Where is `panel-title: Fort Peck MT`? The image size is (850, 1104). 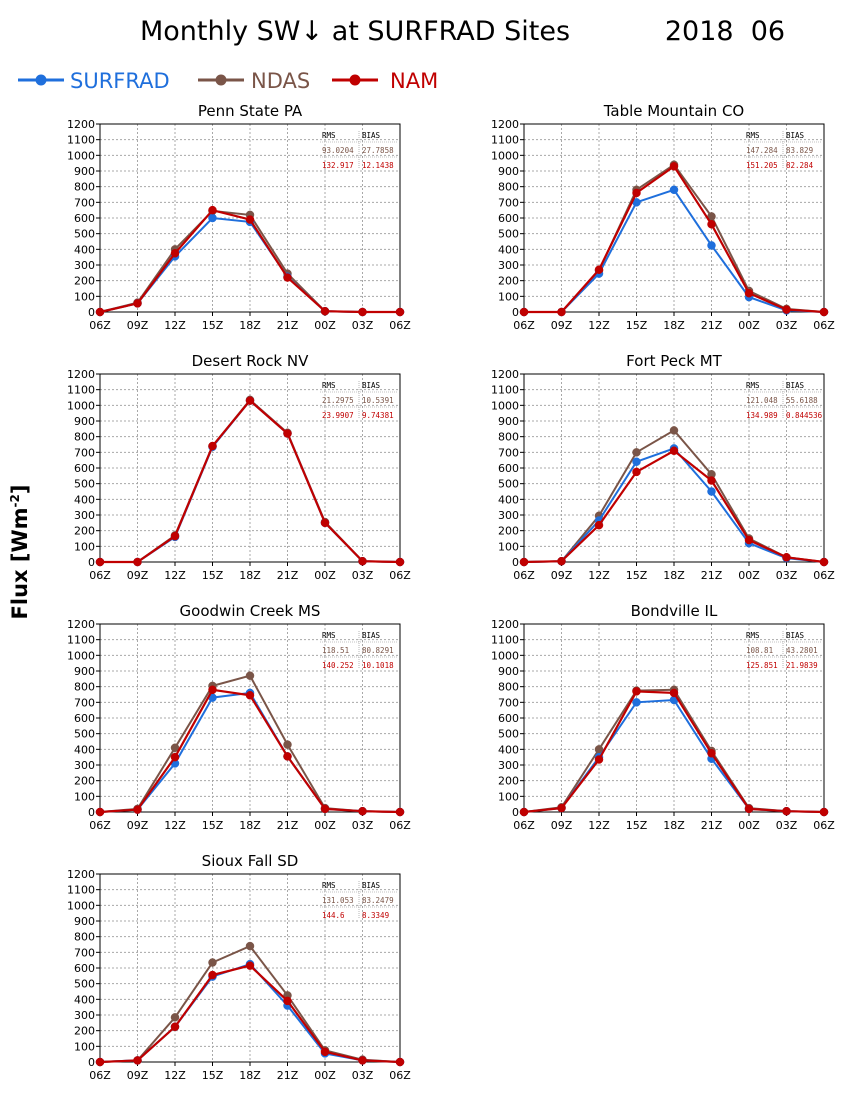 panel-title: Fort Peck MT is located at coordinates (674, 361).